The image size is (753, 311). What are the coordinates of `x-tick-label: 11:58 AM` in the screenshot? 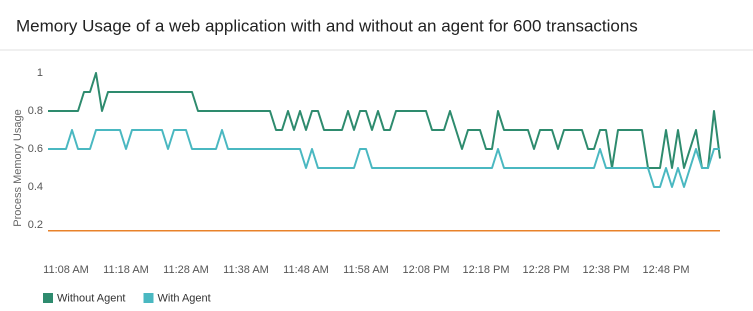 It's located at (366, 270).